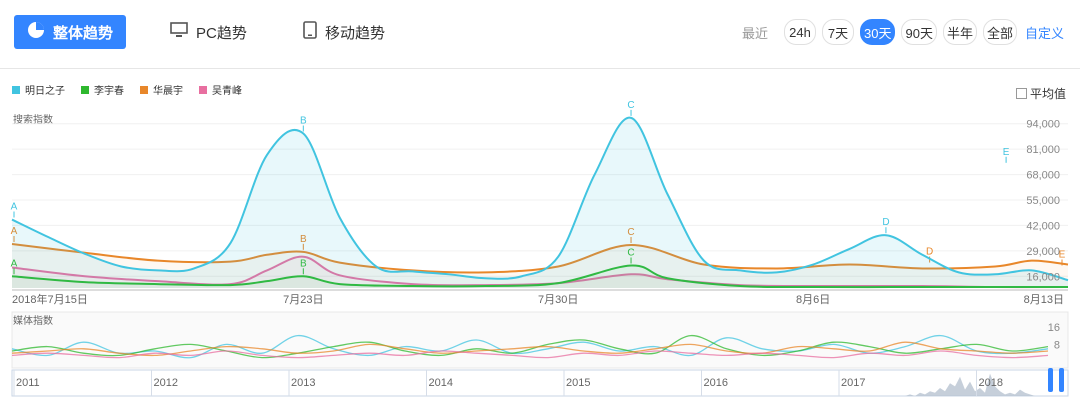  What do you see at coordinates (853, 383) in the screenshot?
I see `nav-year-label: 2017` at bounding box center [853, 383].